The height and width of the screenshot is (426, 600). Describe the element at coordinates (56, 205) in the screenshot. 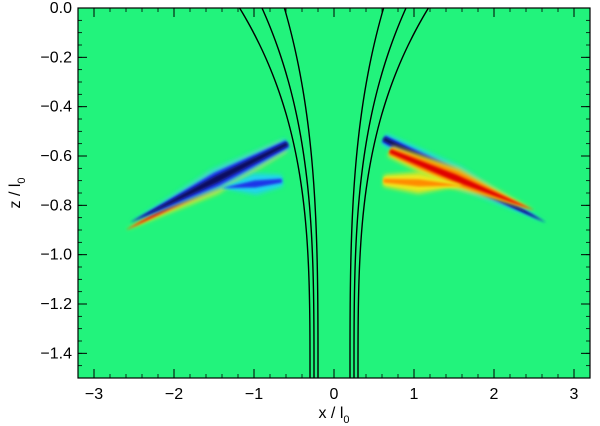

I see `y-tick-label: −0.8` at that location.